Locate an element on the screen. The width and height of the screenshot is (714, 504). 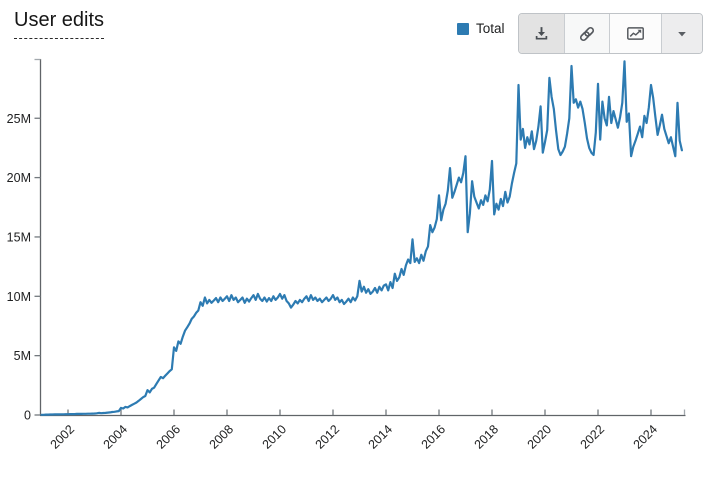
x-tick-label: 2024 is located at coordinates (646, 437).